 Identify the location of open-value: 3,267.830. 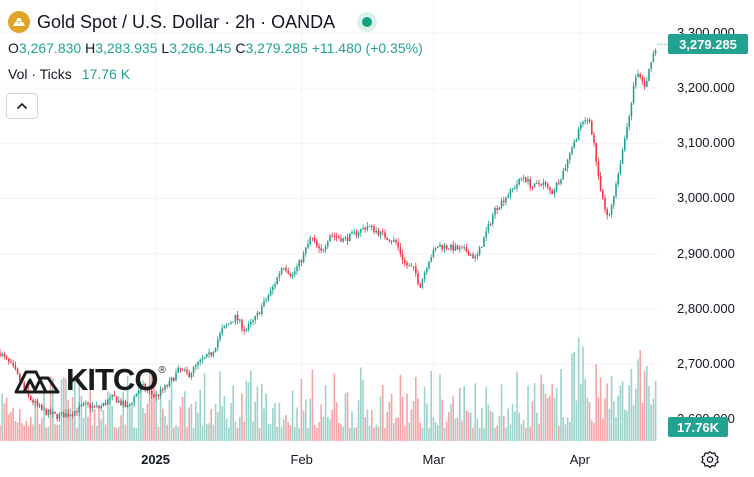
(50, 48).